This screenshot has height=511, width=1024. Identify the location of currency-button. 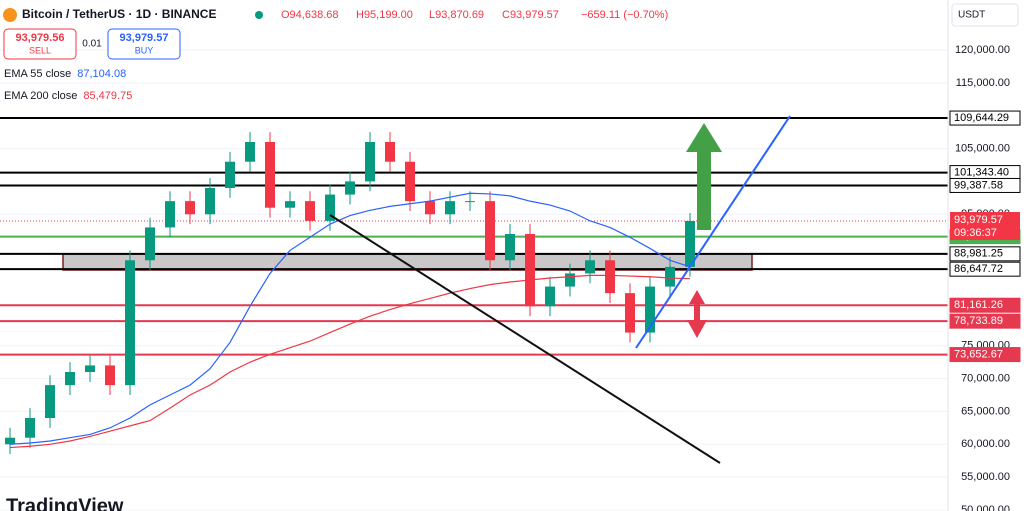
(985, 15).